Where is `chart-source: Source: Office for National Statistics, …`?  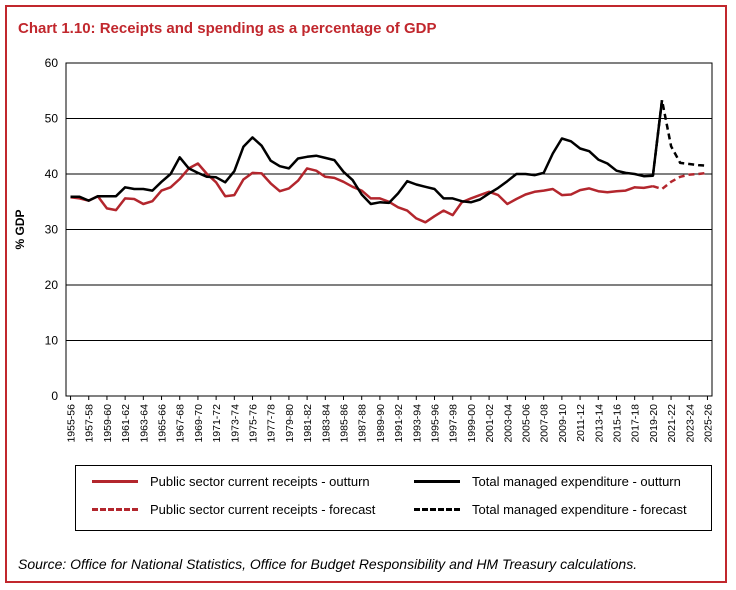 chart-source: Source: Office for National Statistics, … is located at coordinates (328, 564).